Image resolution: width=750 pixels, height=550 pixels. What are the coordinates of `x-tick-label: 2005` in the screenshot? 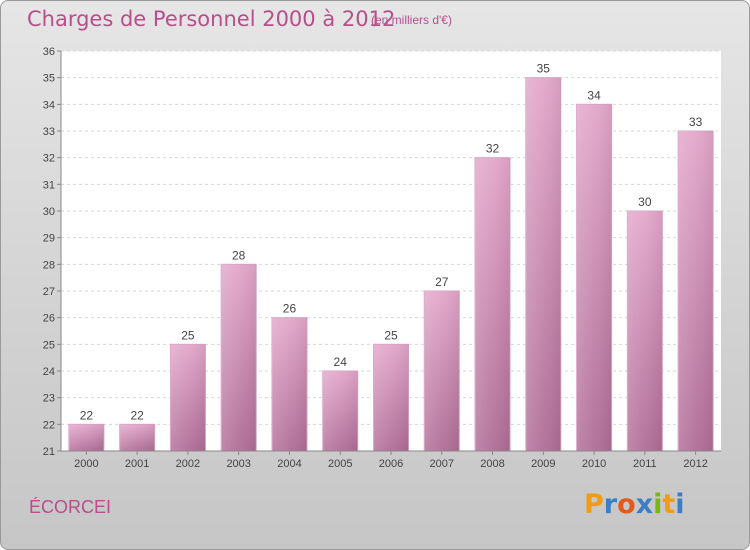 It's located at (340, 464).